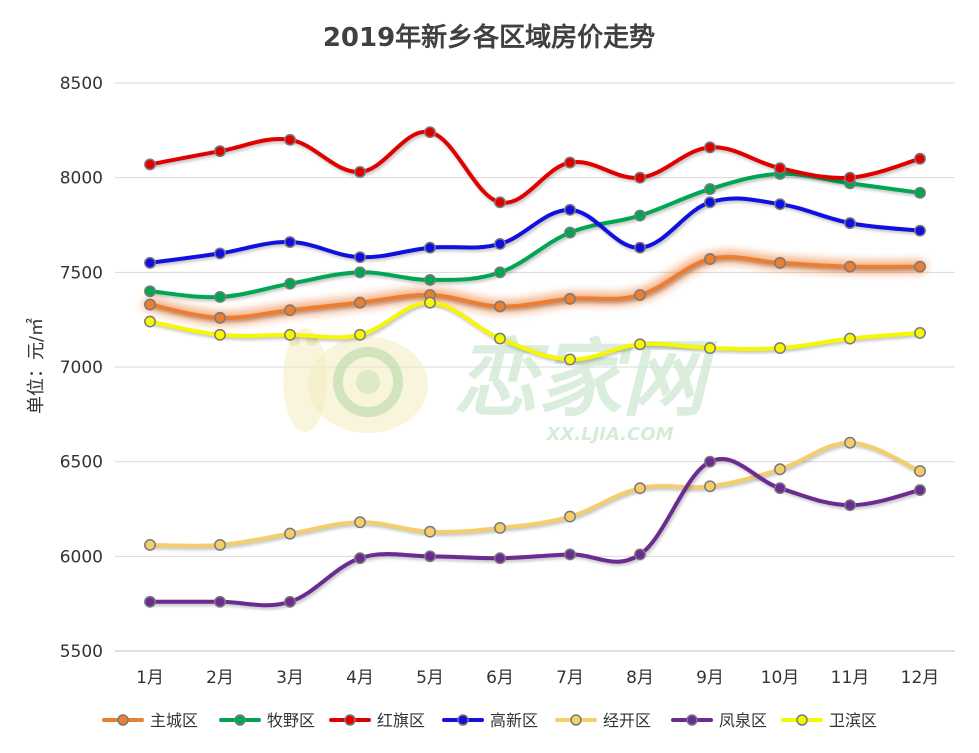 The width and height of the screenshot is (979, 753). I want to click on x-tick-label: 4月, so click(360, 678).